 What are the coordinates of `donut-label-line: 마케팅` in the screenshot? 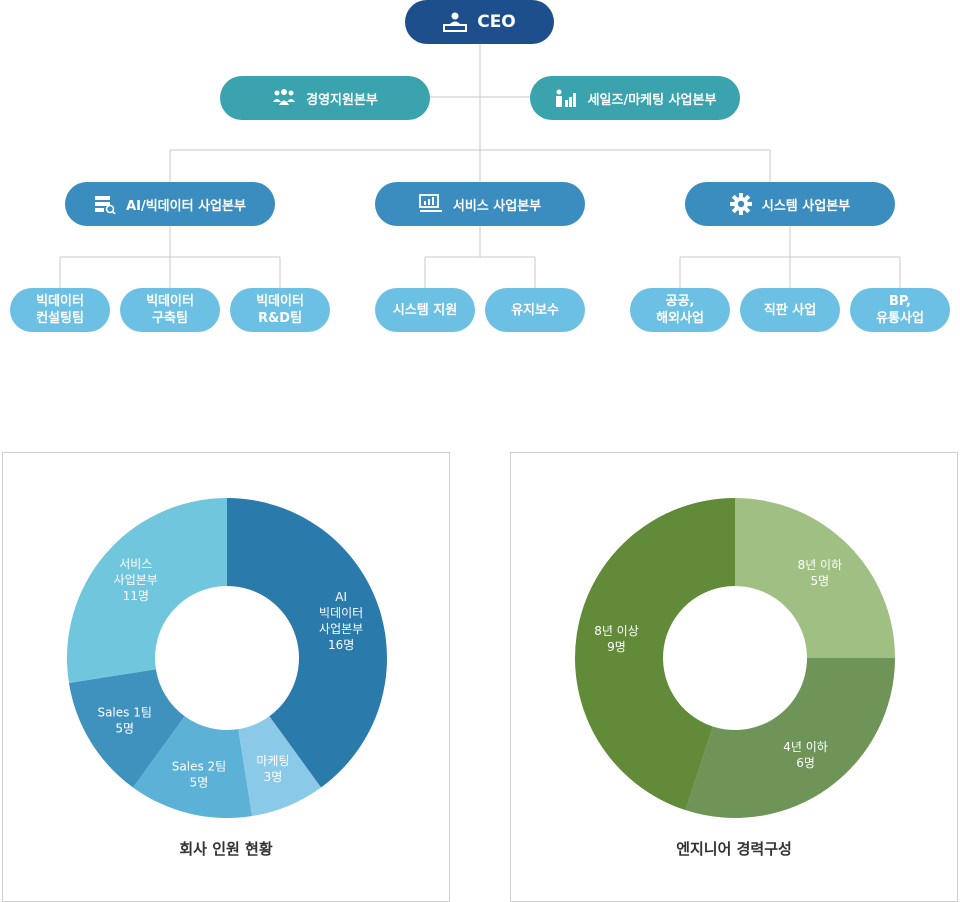 It's located at (272, 761).